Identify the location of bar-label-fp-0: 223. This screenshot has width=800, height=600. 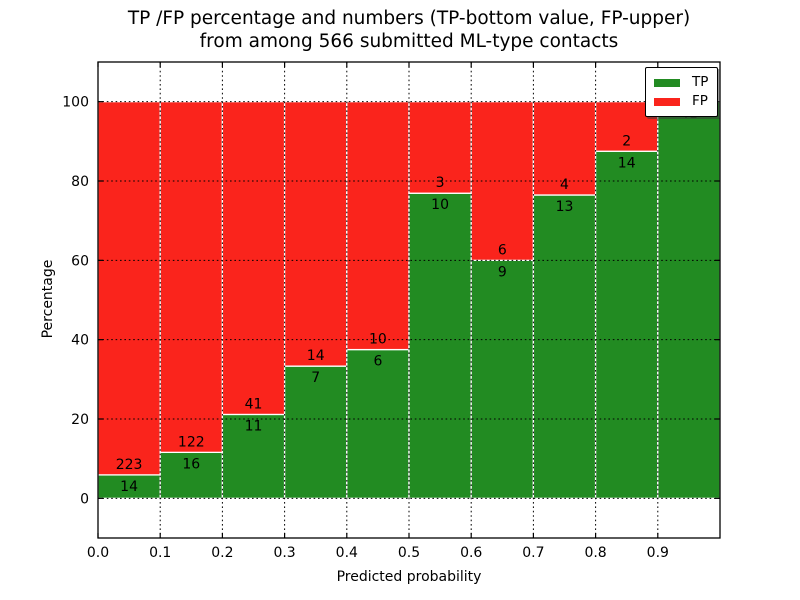
(129, 465).